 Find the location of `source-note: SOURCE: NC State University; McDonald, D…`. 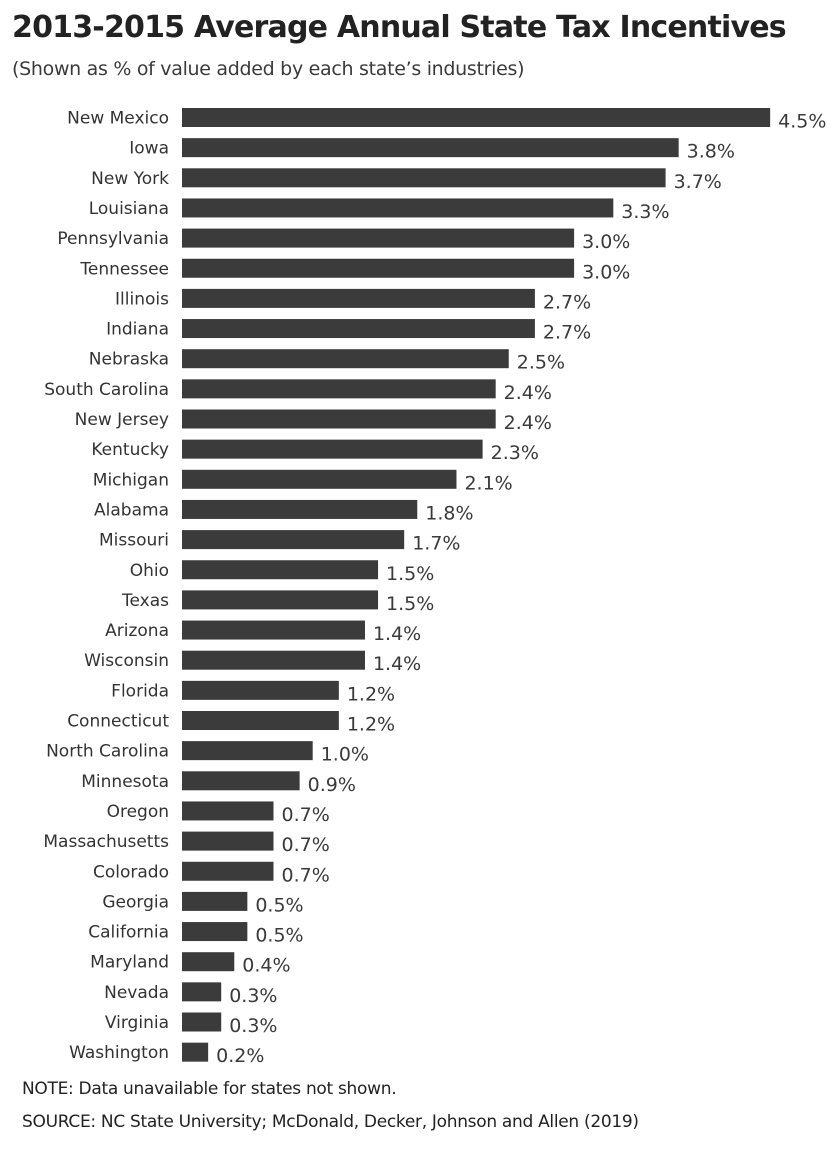

source-note: SOURCE: NC State University; McDonald, D… is located at coordinates (330, 1122).